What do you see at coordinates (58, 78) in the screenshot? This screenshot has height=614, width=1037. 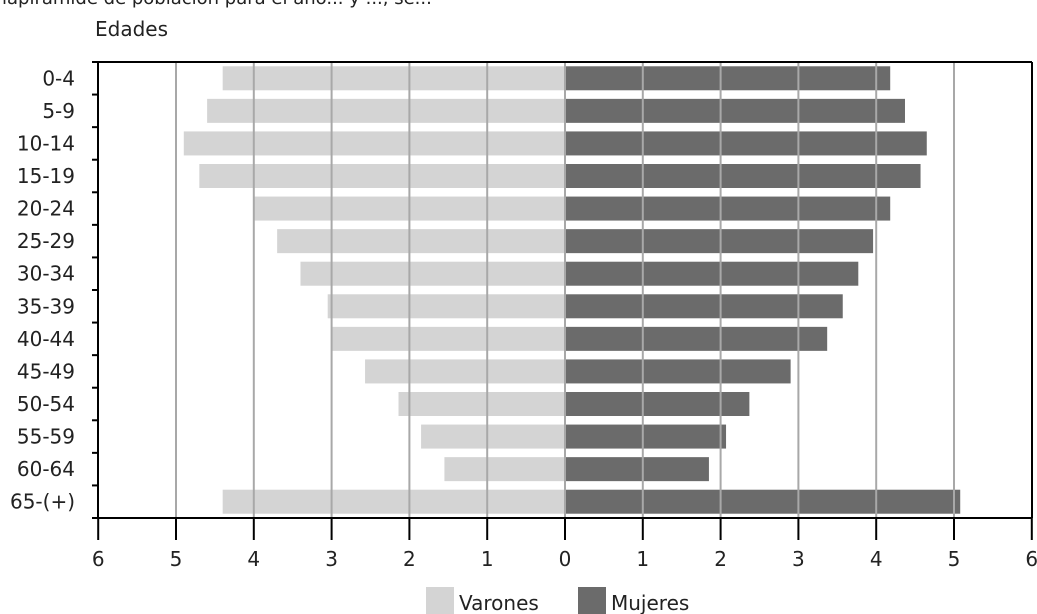 I see `y-tick-label: 0-4` at bounding box center [58, 78].